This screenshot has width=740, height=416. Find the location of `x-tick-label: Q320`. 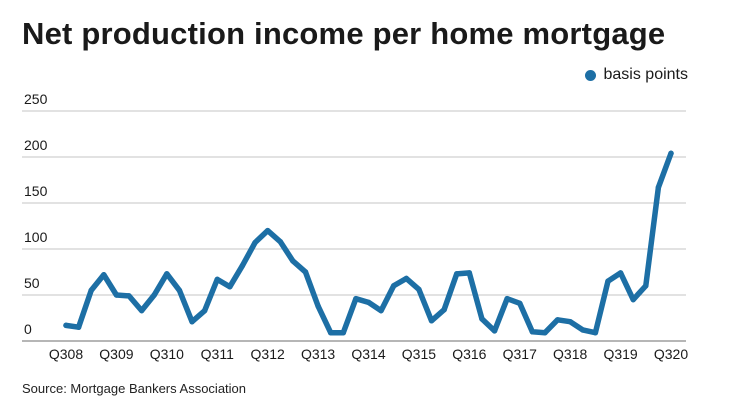

x-tick-label: Q320 is located at coordinates (671, 354).